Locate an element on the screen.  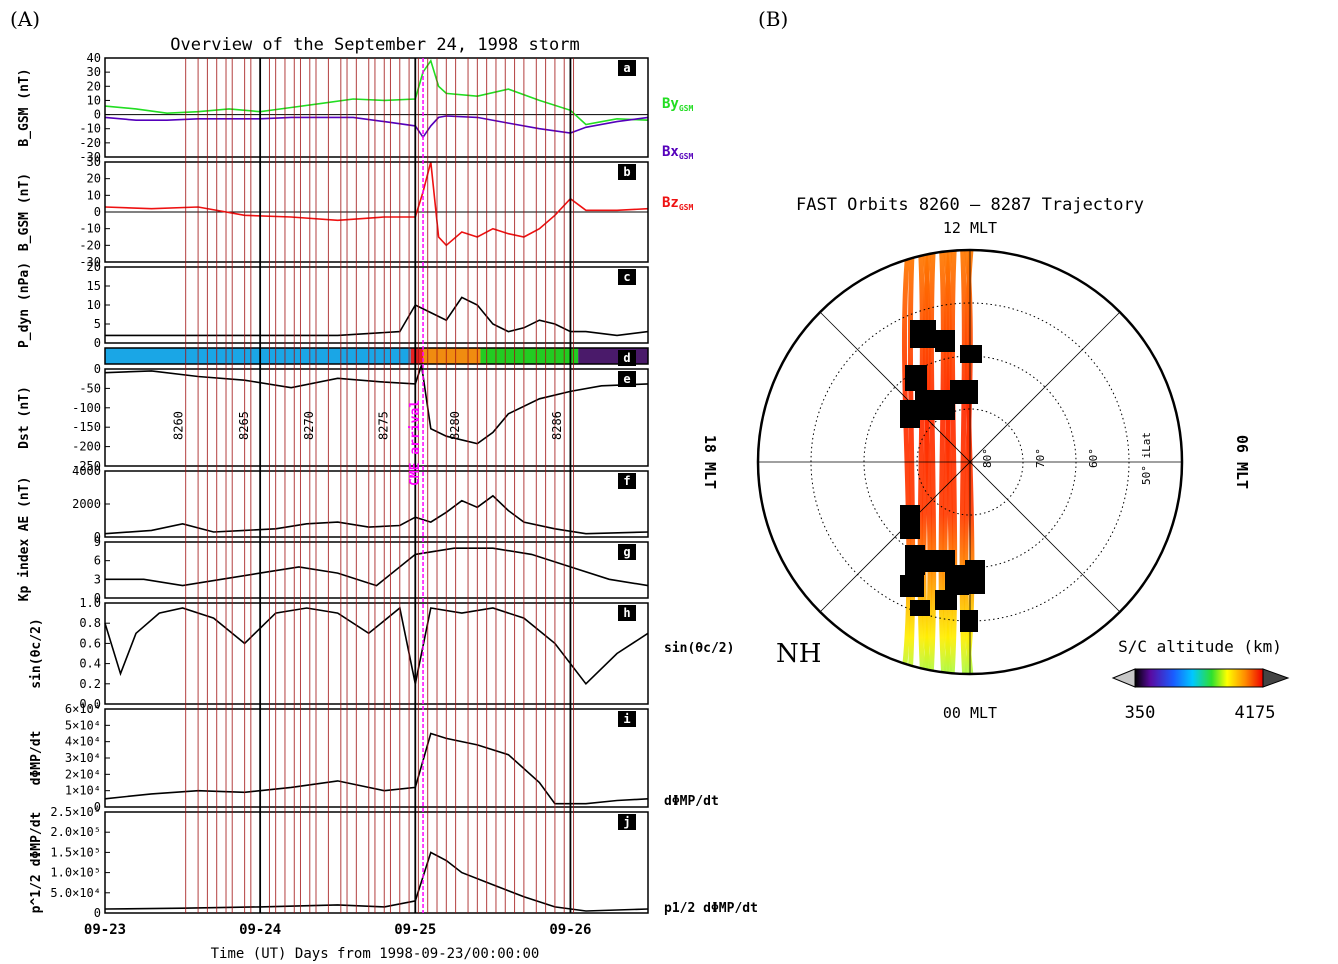
colorbar-title: S/C altitude (km) is located at coordinates (1200, 646).